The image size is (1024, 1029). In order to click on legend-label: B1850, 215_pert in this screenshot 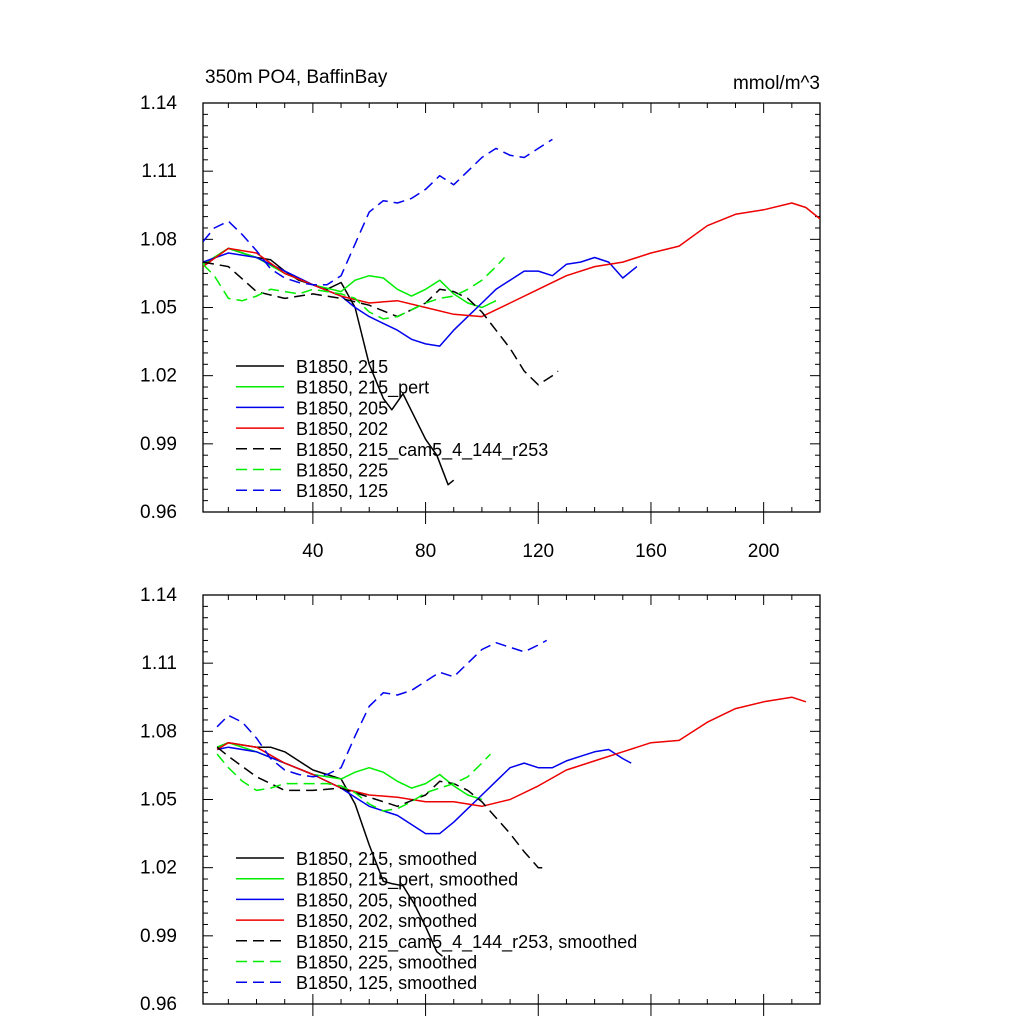, I will do `click(362, 388)`.